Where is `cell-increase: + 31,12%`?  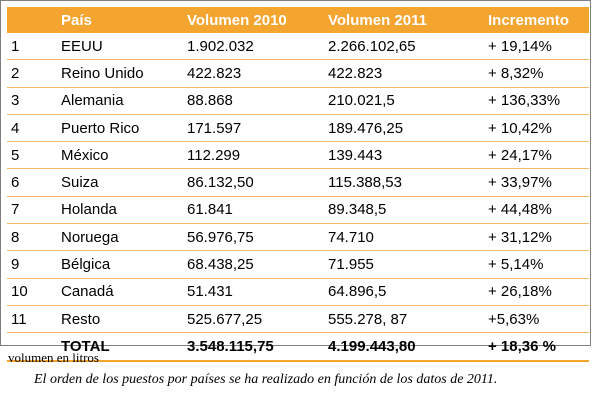 cell-increase: + 31,12% is located at coordinates (533, 237).